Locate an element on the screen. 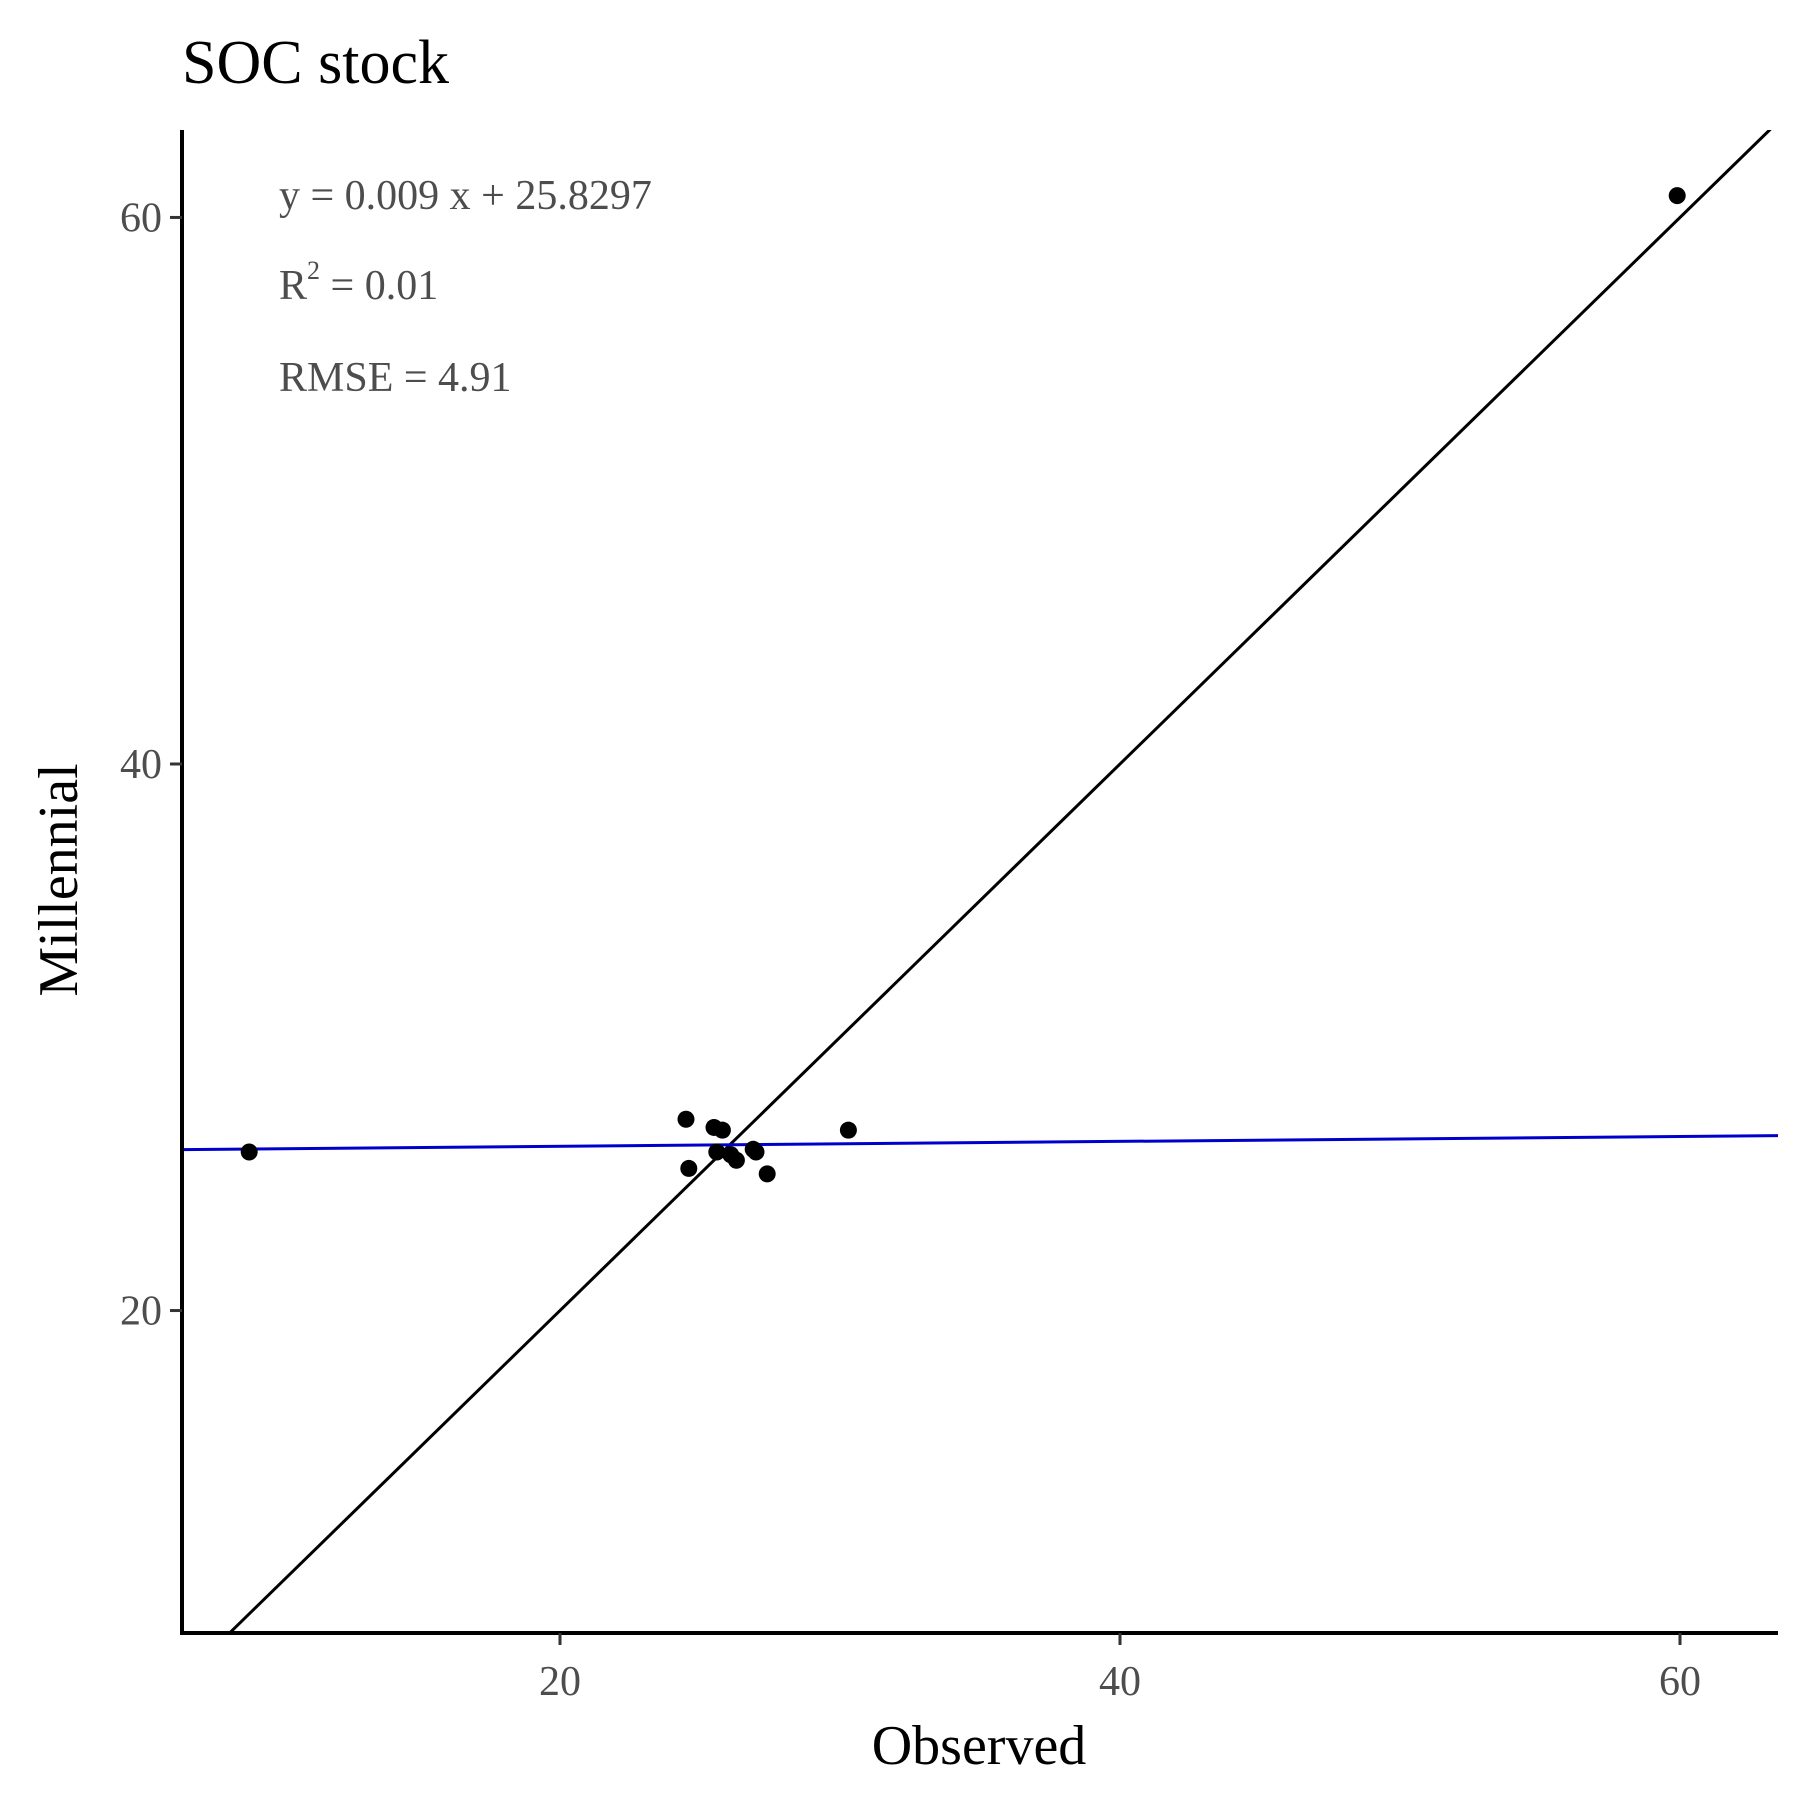 The height and width of the screenshot is (1800, 1800). x-axis-ticks: 20 40 60 is located at coordinates (1120, 1669).